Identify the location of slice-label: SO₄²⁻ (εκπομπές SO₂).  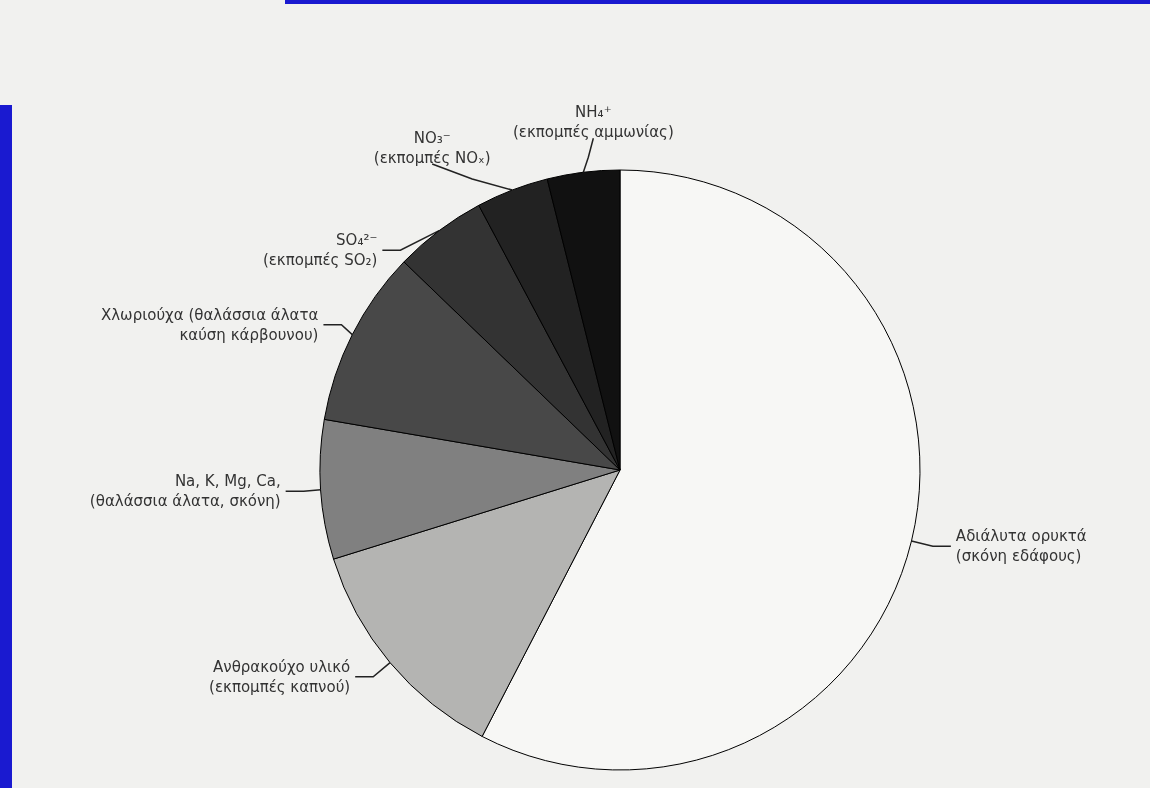
(320, 250).